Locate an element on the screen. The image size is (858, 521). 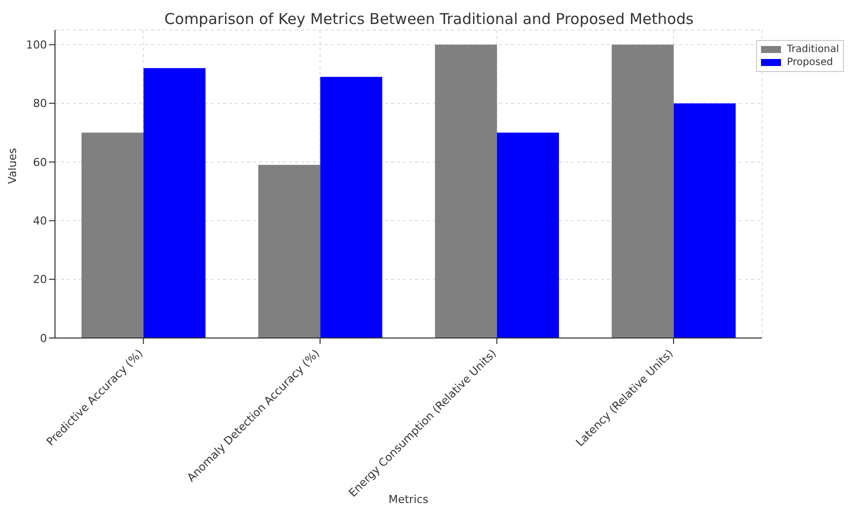
y-tick-label: 20 is located at coordinates (40, 279).